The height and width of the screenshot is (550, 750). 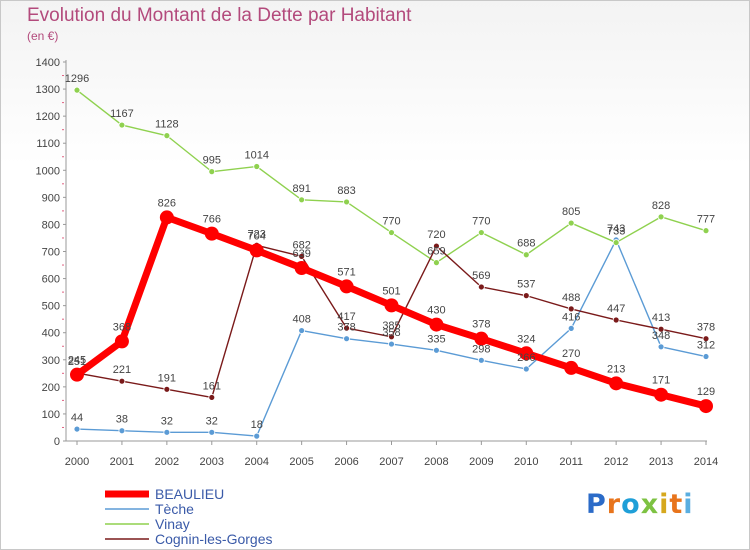 I want to click on data-label-beaulieu: 430, so click(x=436, y=311).